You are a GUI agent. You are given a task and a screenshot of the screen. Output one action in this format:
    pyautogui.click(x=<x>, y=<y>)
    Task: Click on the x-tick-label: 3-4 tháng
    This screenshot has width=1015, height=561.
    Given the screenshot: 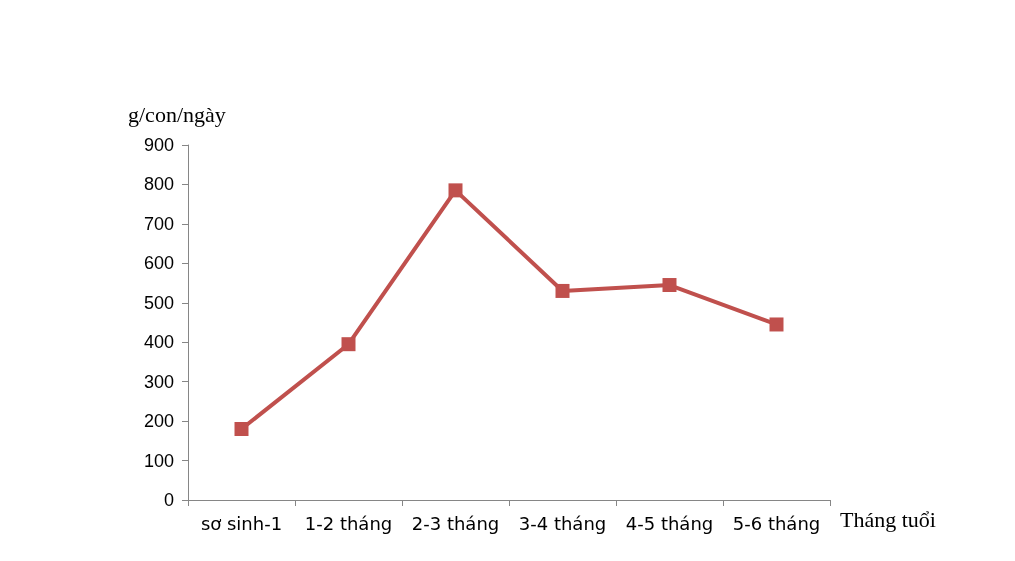 What is the action you would take?
    pyautogui.click(x=562, y=523)
    